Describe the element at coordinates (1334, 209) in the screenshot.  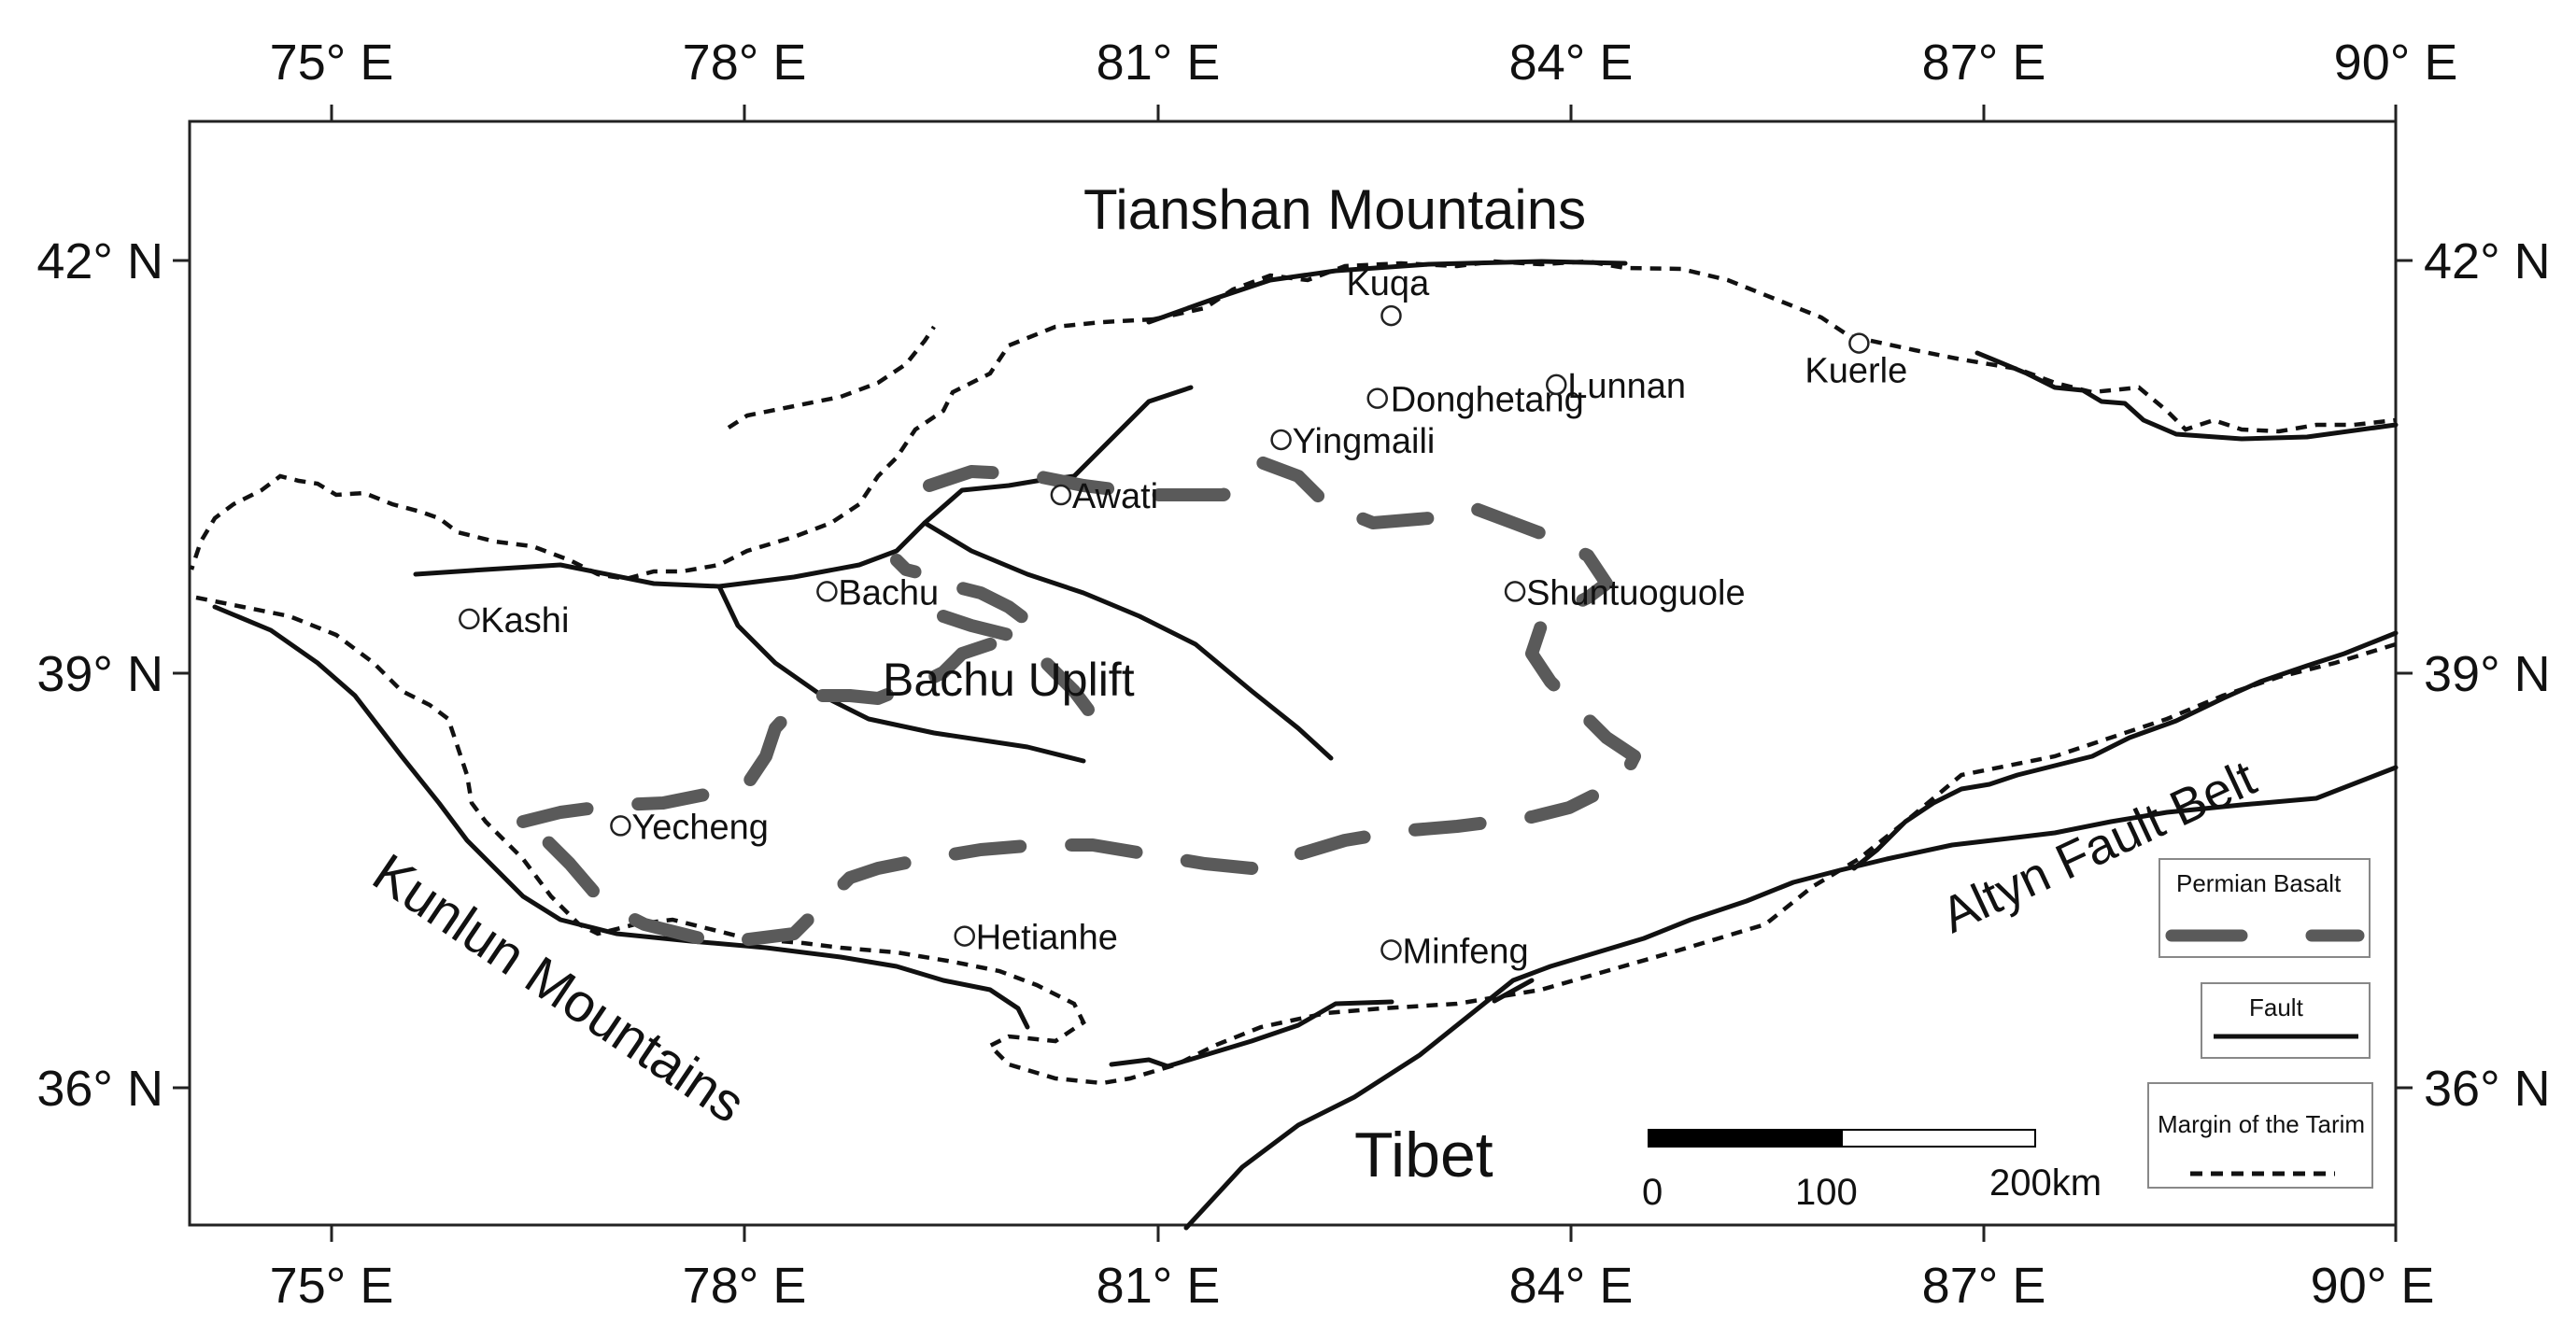
I see `region-label-tianshan: Tianshan Mountains` at that location.